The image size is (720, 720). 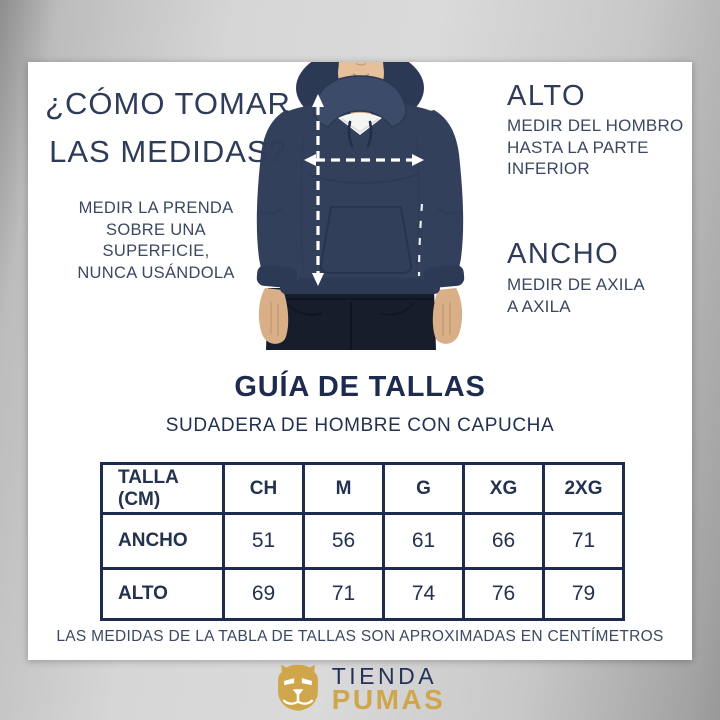 I want to click on size-table-header-row: TALLA (CM) CH M G XG 2XG, so click(x=362, y=488).